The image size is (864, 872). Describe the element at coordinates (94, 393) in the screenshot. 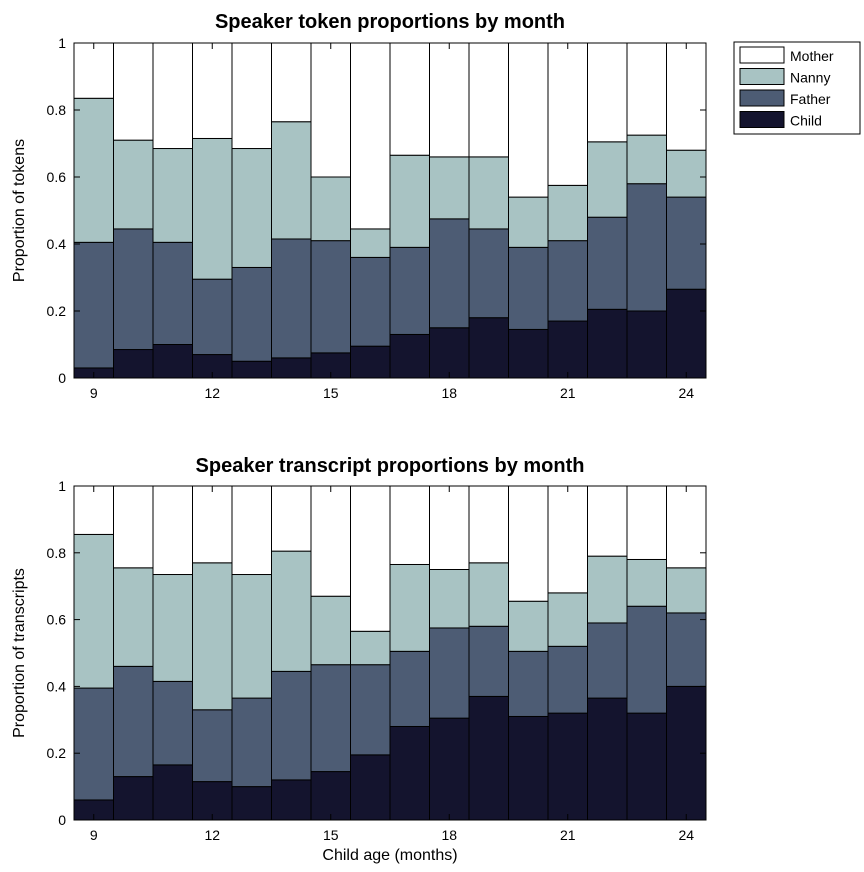

I see `x-tick-label: 9` at that location.